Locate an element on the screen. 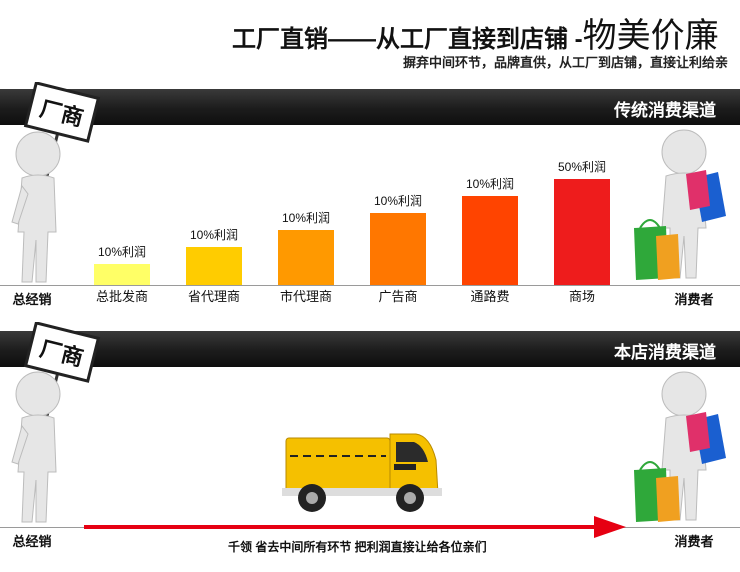 This screenshot has height=572, width=740. bar-data-label-2: 10%利润 is located at coordinates (214, 235).